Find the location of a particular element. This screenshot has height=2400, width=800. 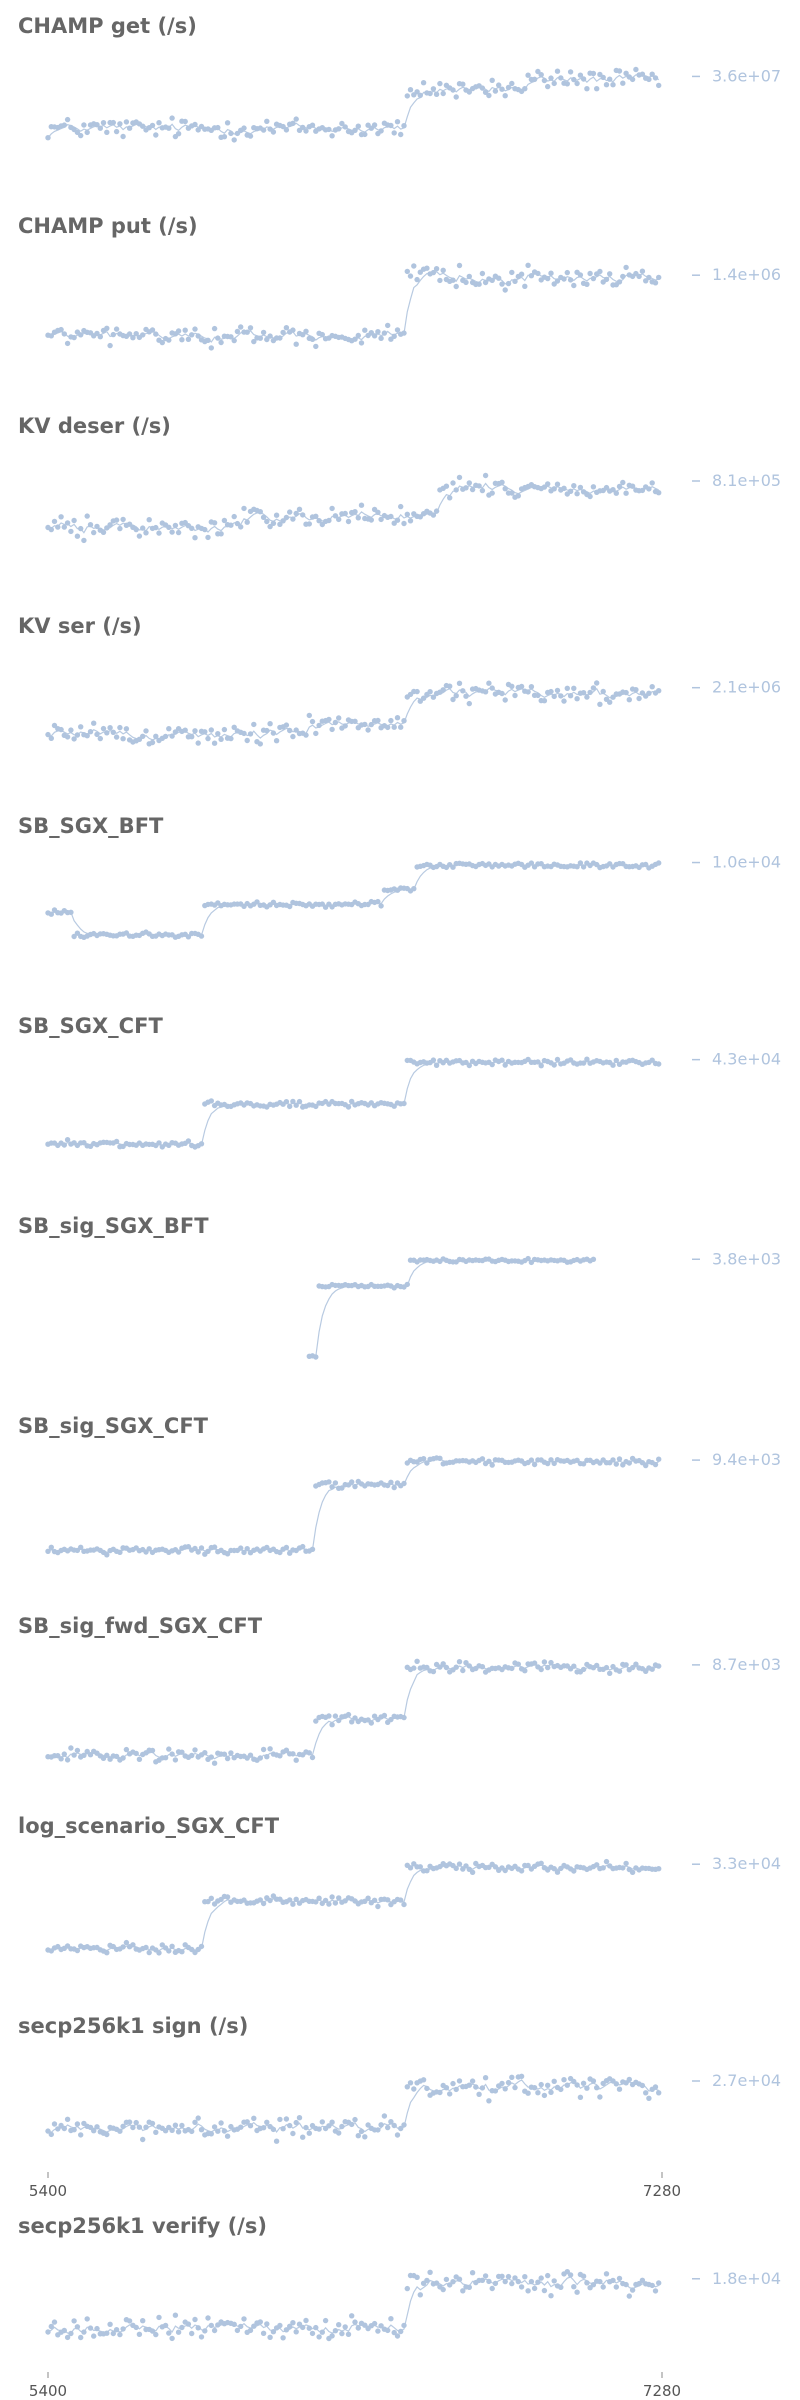

reference-value-label: 8.1e+05 is located at coordinates (746, 480).